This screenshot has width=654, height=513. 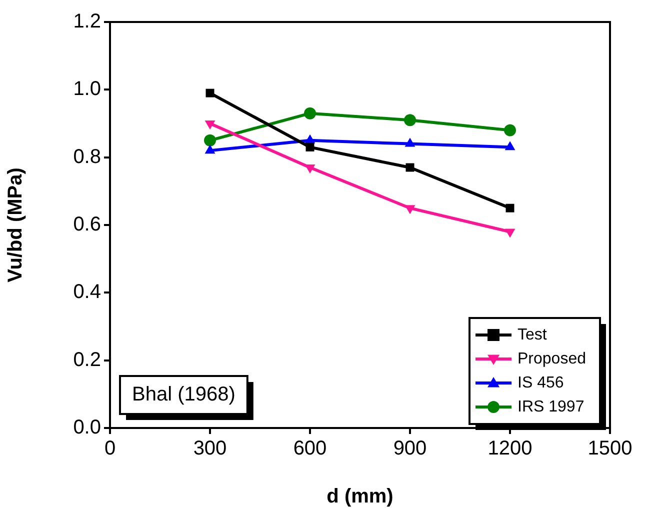 What do you see at coordinates (360, 497) in the screenshot?
I see `x-axis-title: d (mm)` at bounding box center [360, 497].